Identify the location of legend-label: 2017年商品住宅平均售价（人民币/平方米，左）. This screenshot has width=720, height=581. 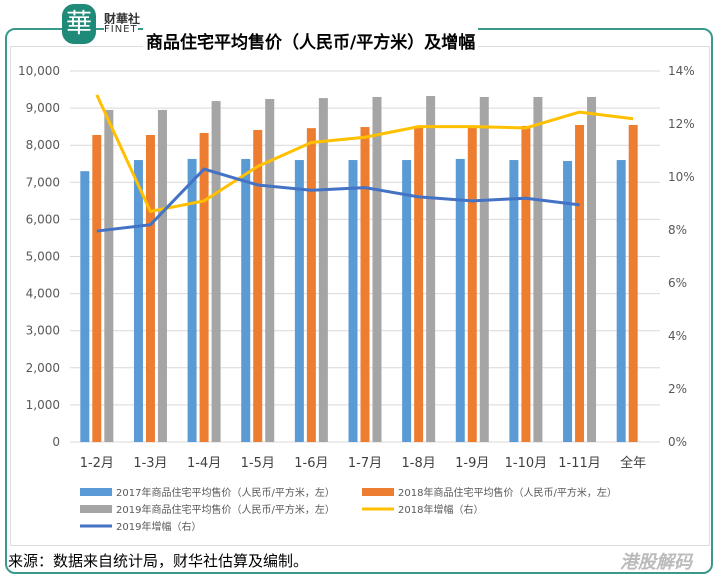
(225, 492).